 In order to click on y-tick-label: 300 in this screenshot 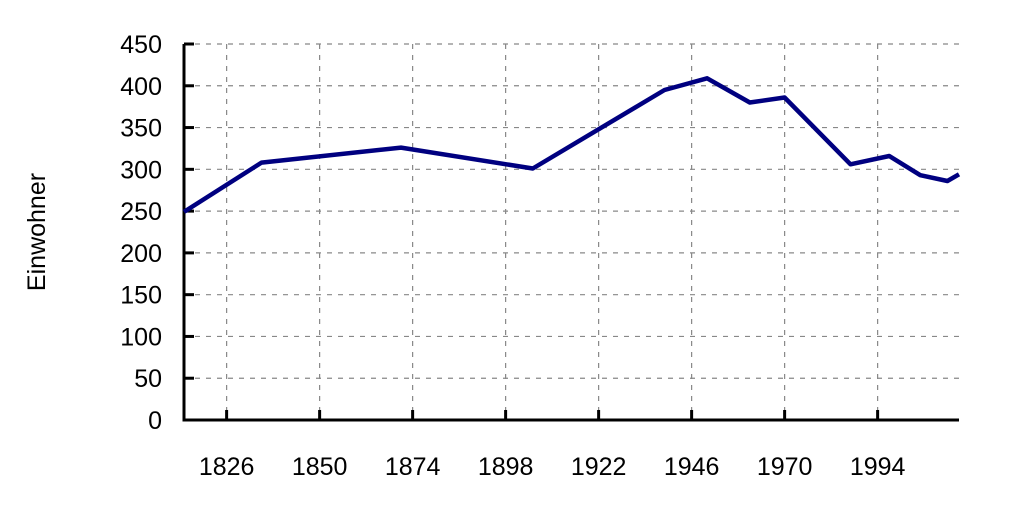, I will do `click(141, 170)`.